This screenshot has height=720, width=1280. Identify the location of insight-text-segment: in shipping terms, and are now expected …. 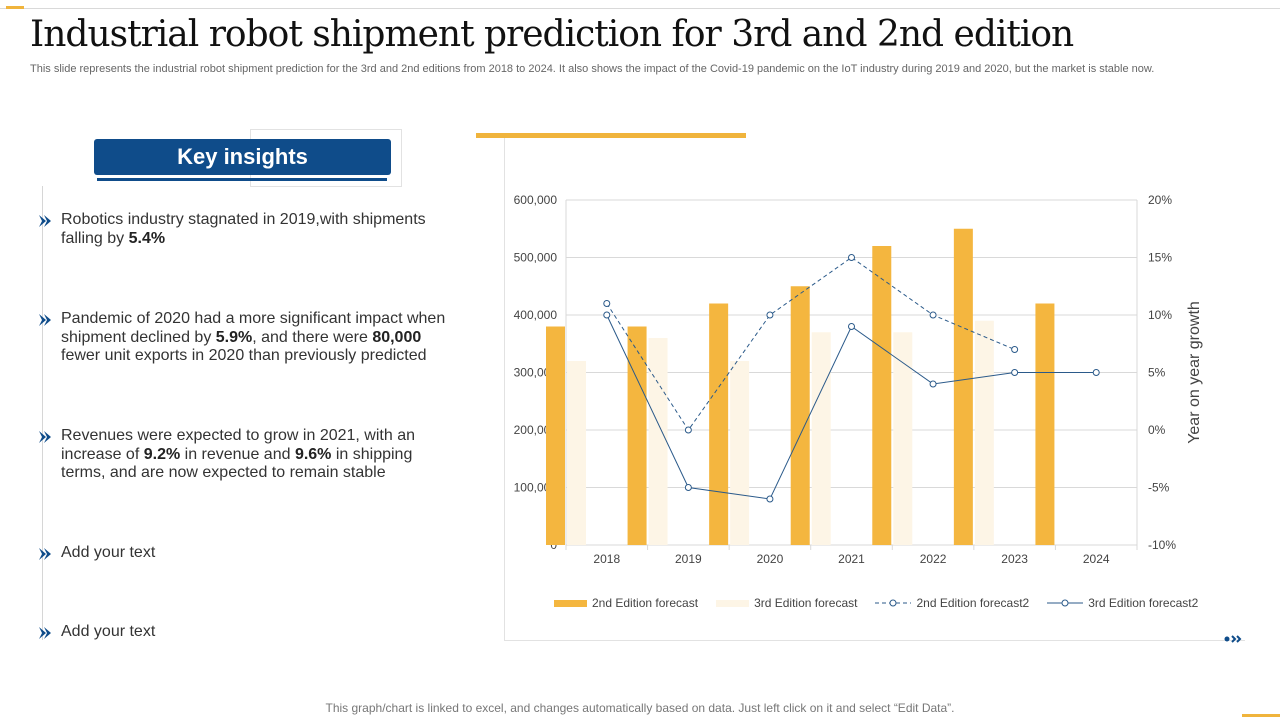
(237, 463).